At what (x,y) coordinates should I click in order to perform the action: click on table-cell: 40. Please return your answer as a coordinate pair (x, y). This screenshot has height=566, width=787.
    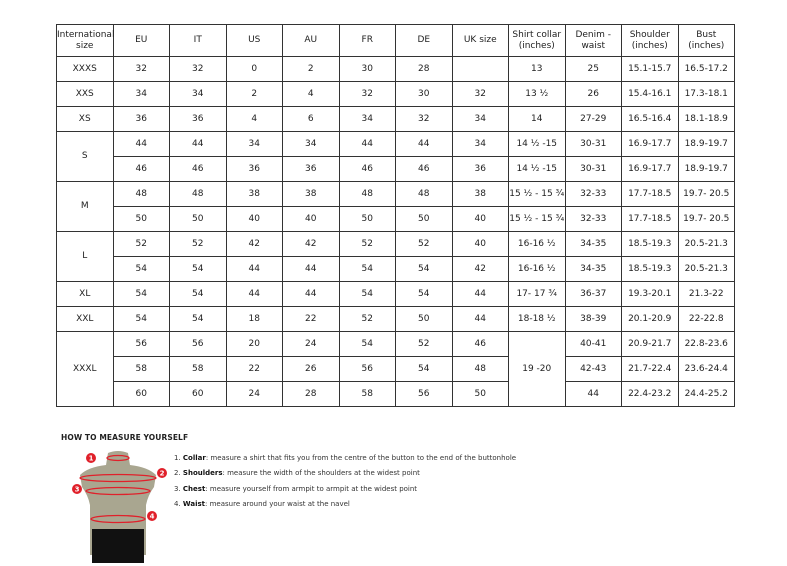
    Looking at the image, I should click on (480, 219).